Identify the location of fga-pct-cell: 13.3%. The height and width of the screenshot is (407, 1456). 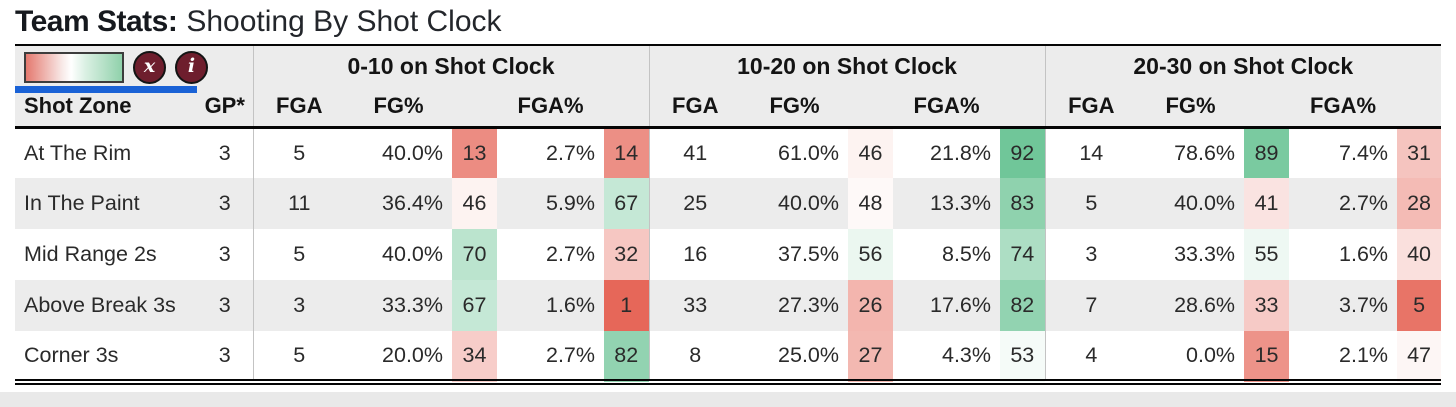
(946, 203).